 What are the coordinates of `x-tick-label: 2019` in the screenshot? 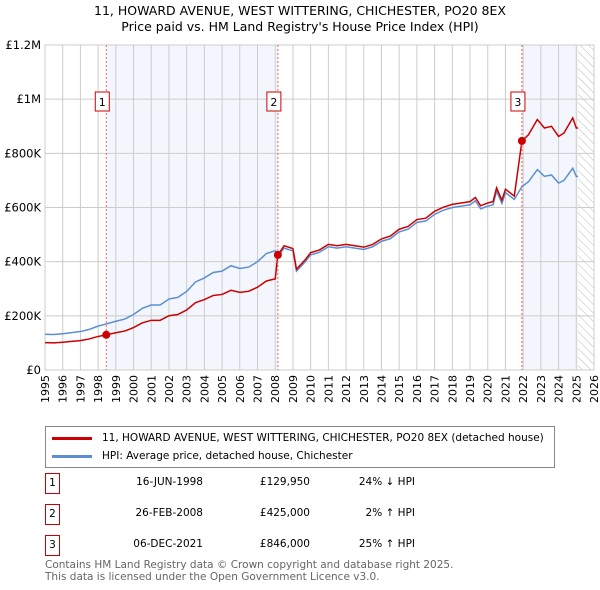 It's located at (470, 389).